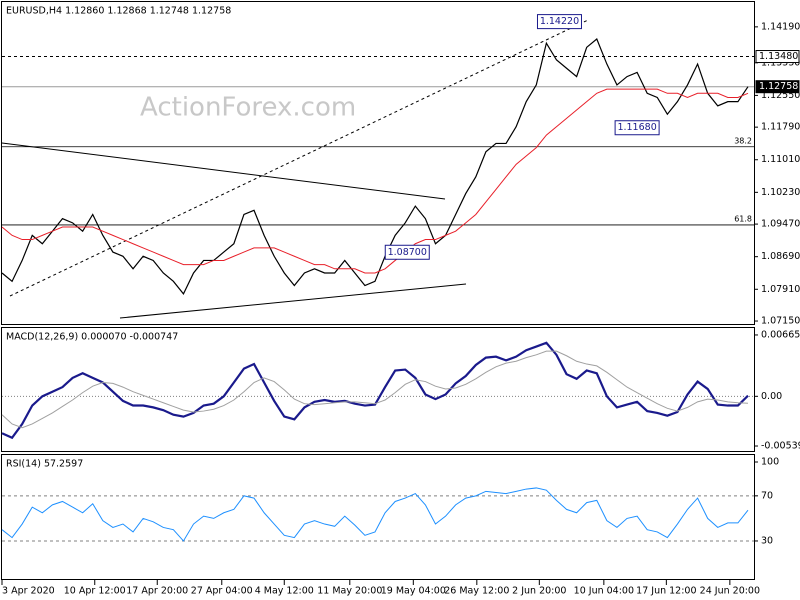 This screenshot has height=600, width=800. I want to click on rsi-title: RSI(14) 57.2597, so click(44, 464).